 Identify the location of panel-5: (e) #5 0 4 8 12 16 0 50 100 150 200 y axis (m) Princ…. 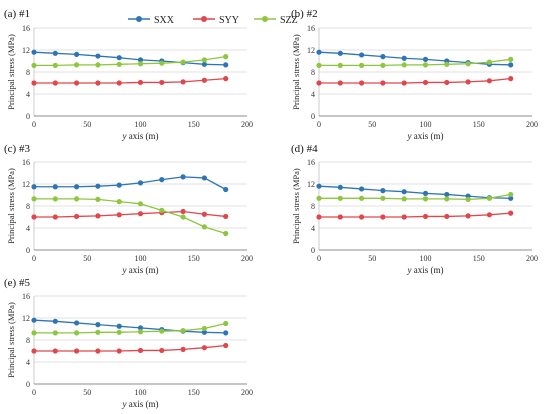
(128, 343).